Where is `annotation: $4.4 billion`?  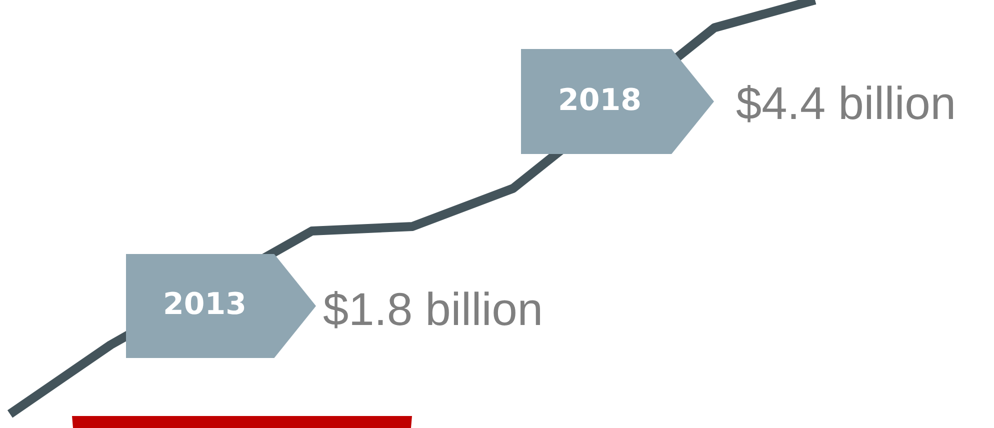
annotation: $4.4 billion is located at coordinates (846, 103).